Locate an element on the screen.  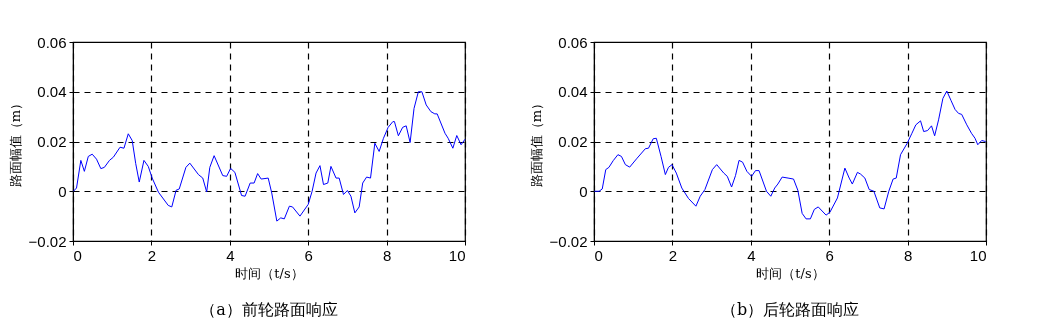
text: （b）后轮路面响应 is located at coordinates (790, 309).